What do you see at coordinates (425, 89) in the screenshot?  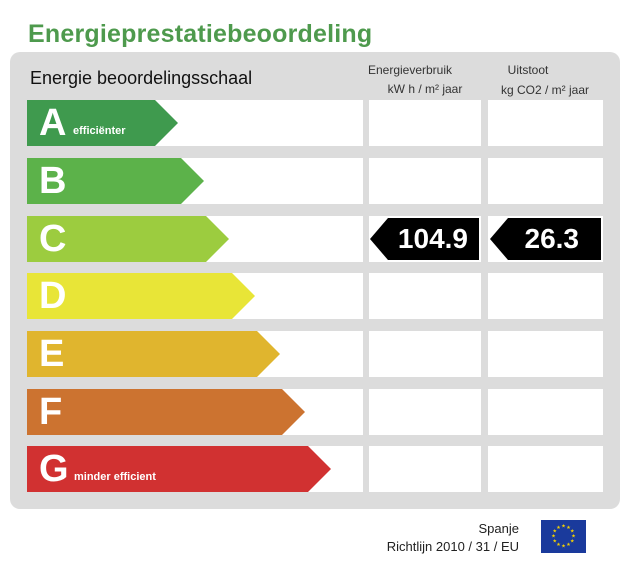 I see `energy-column-unit: kW h / m² jaar` at bounding box center [425, 89].